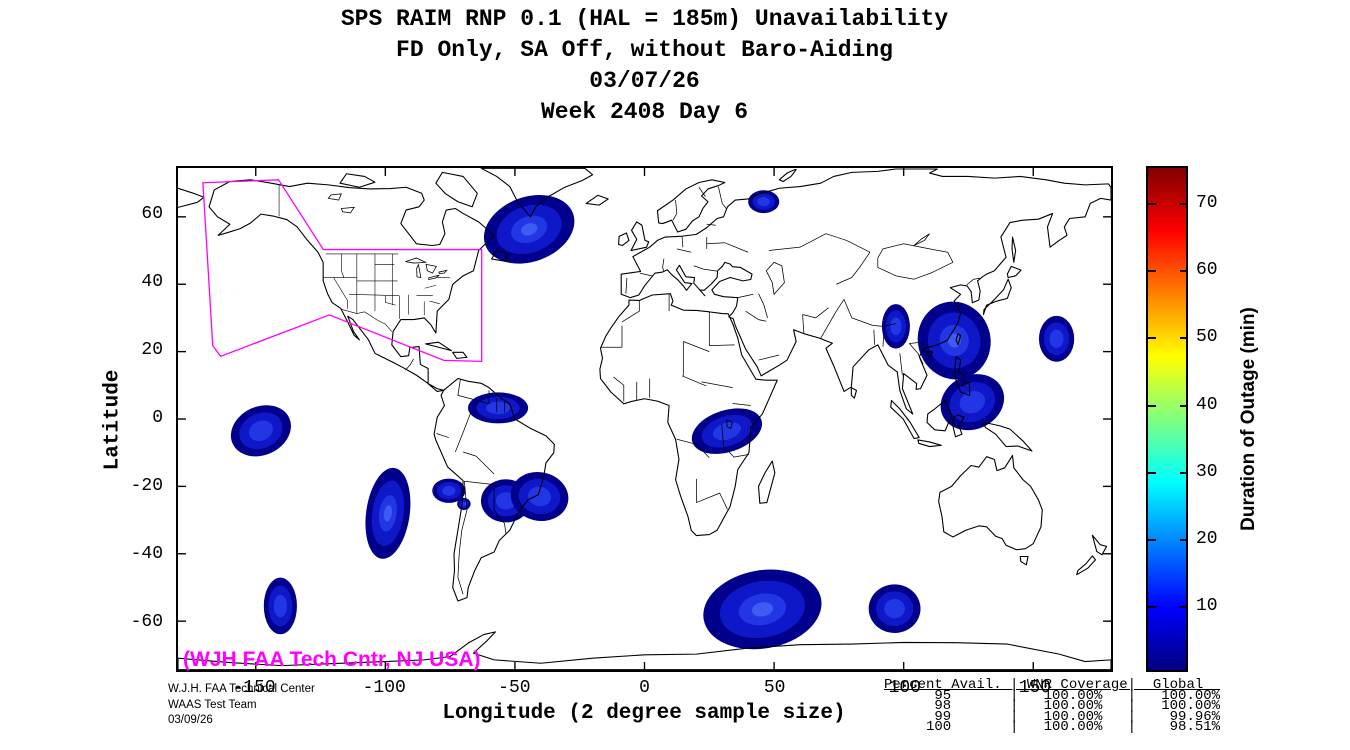 The height and width of the screenshot is (750, 1350). I want to click on coastline-nz-north, so click(1099, 545).